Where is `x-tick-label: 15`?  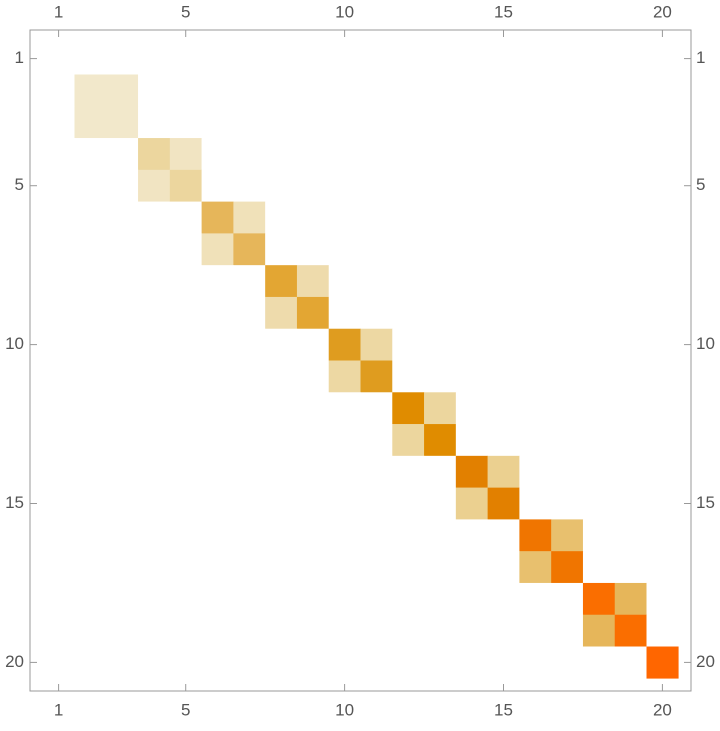 x-tick-label: 15 is located at coordinates (503, 11).